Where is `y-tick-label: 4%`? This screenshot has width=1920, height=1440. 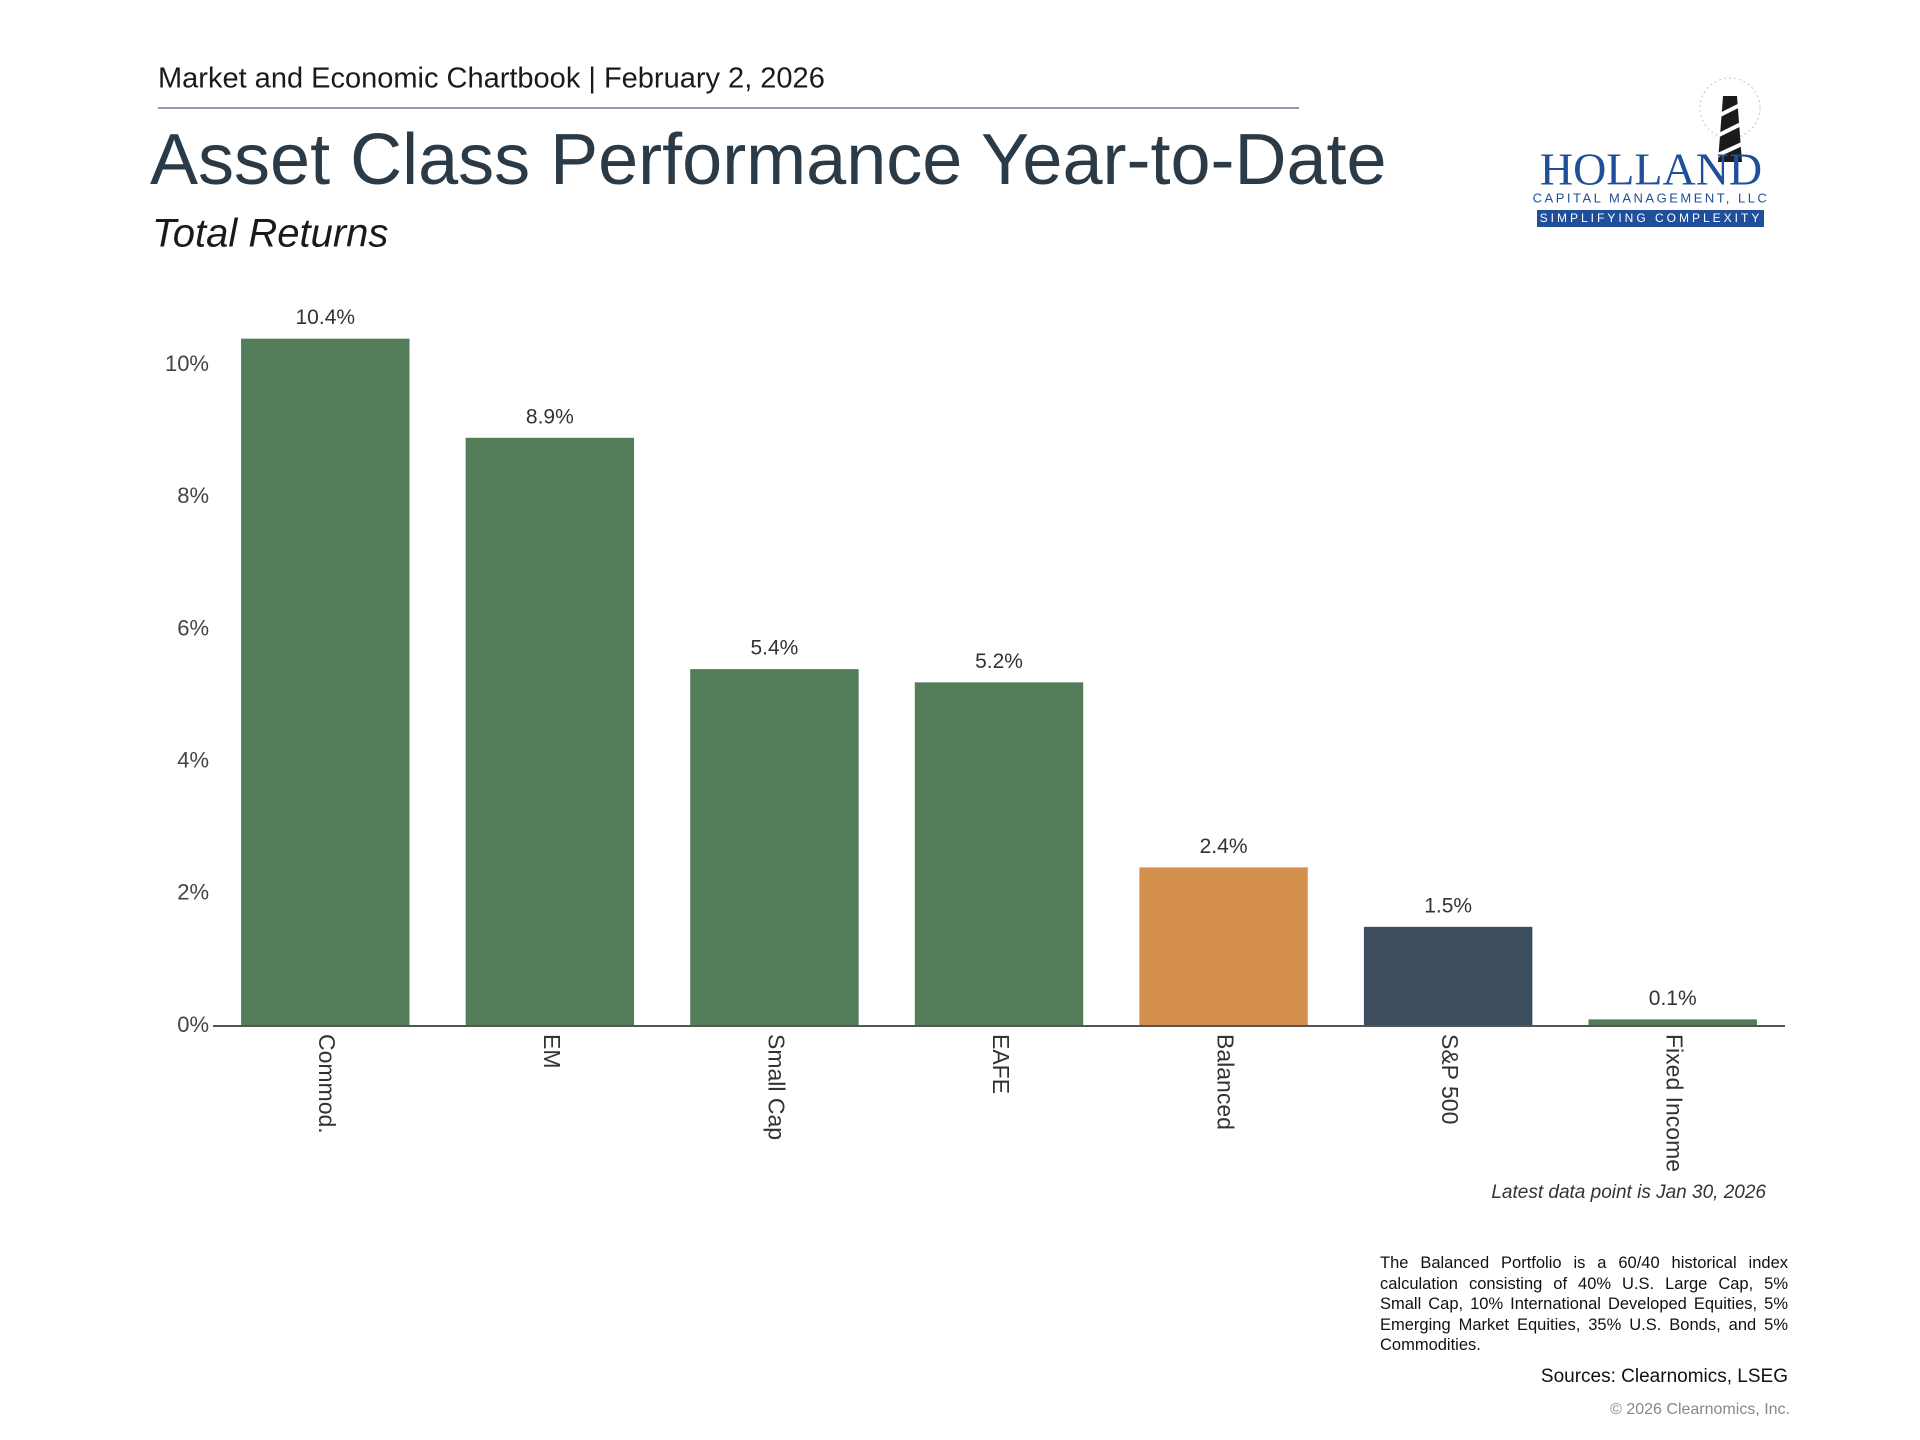 y-tick-label: 4% is located at coordinates (193, 759).